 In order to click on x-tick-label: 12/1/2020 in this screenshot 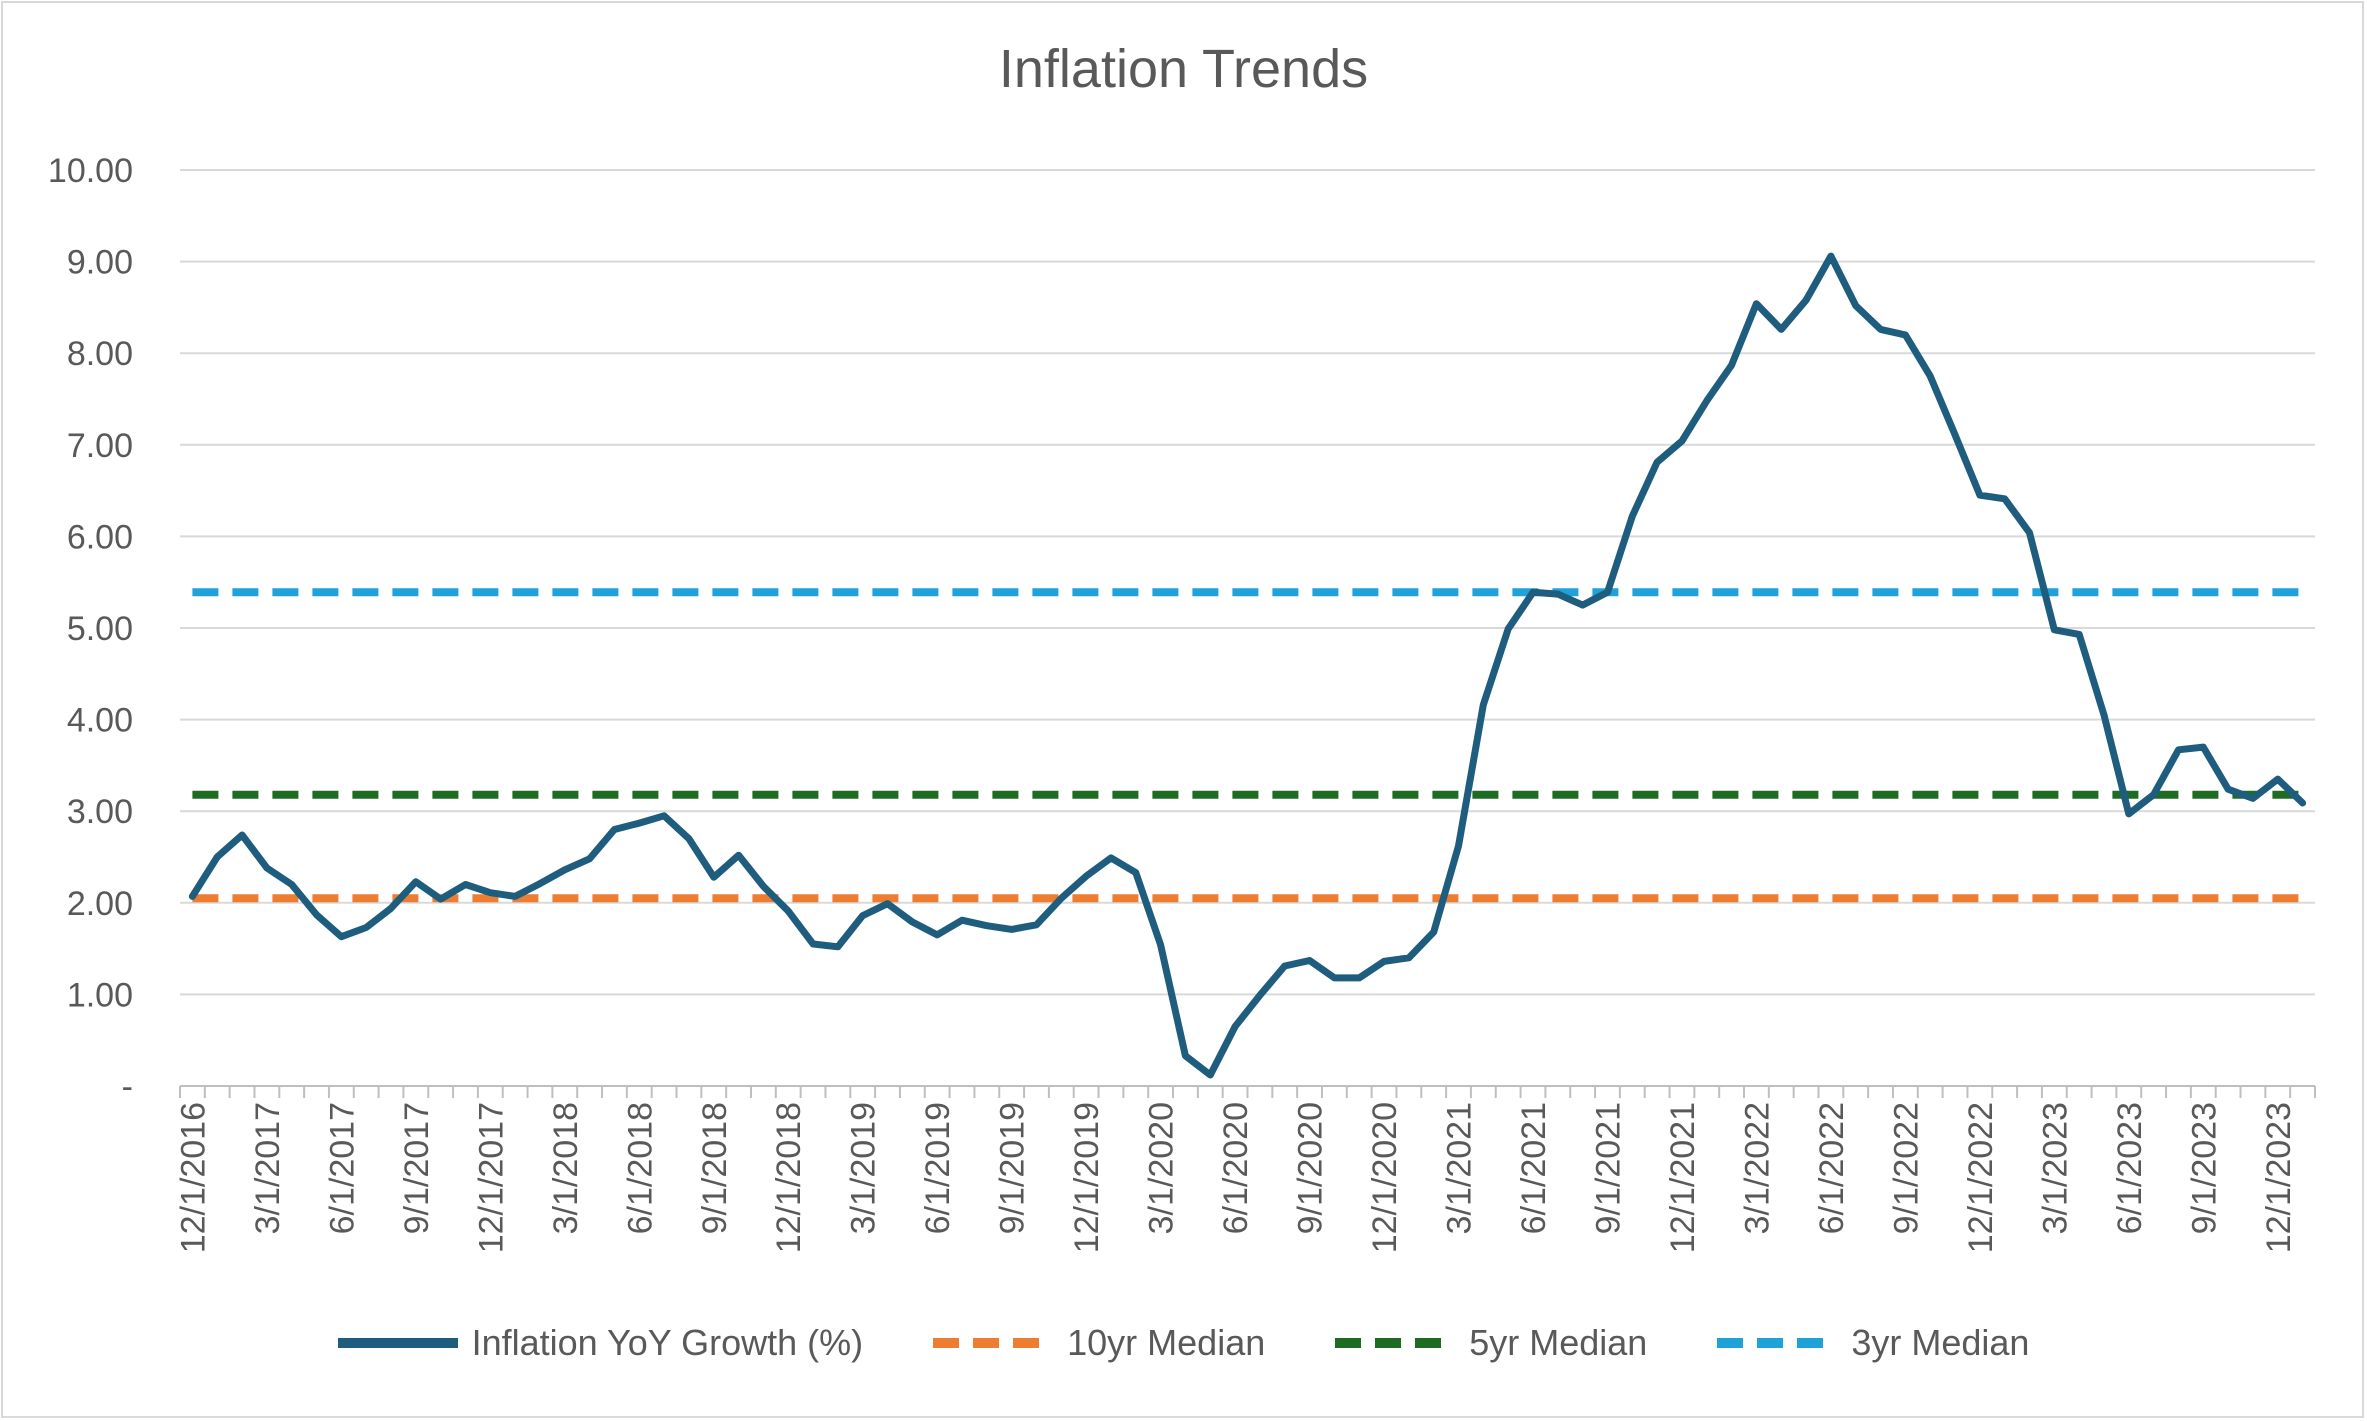, I will do `click(1385, 1177)`.